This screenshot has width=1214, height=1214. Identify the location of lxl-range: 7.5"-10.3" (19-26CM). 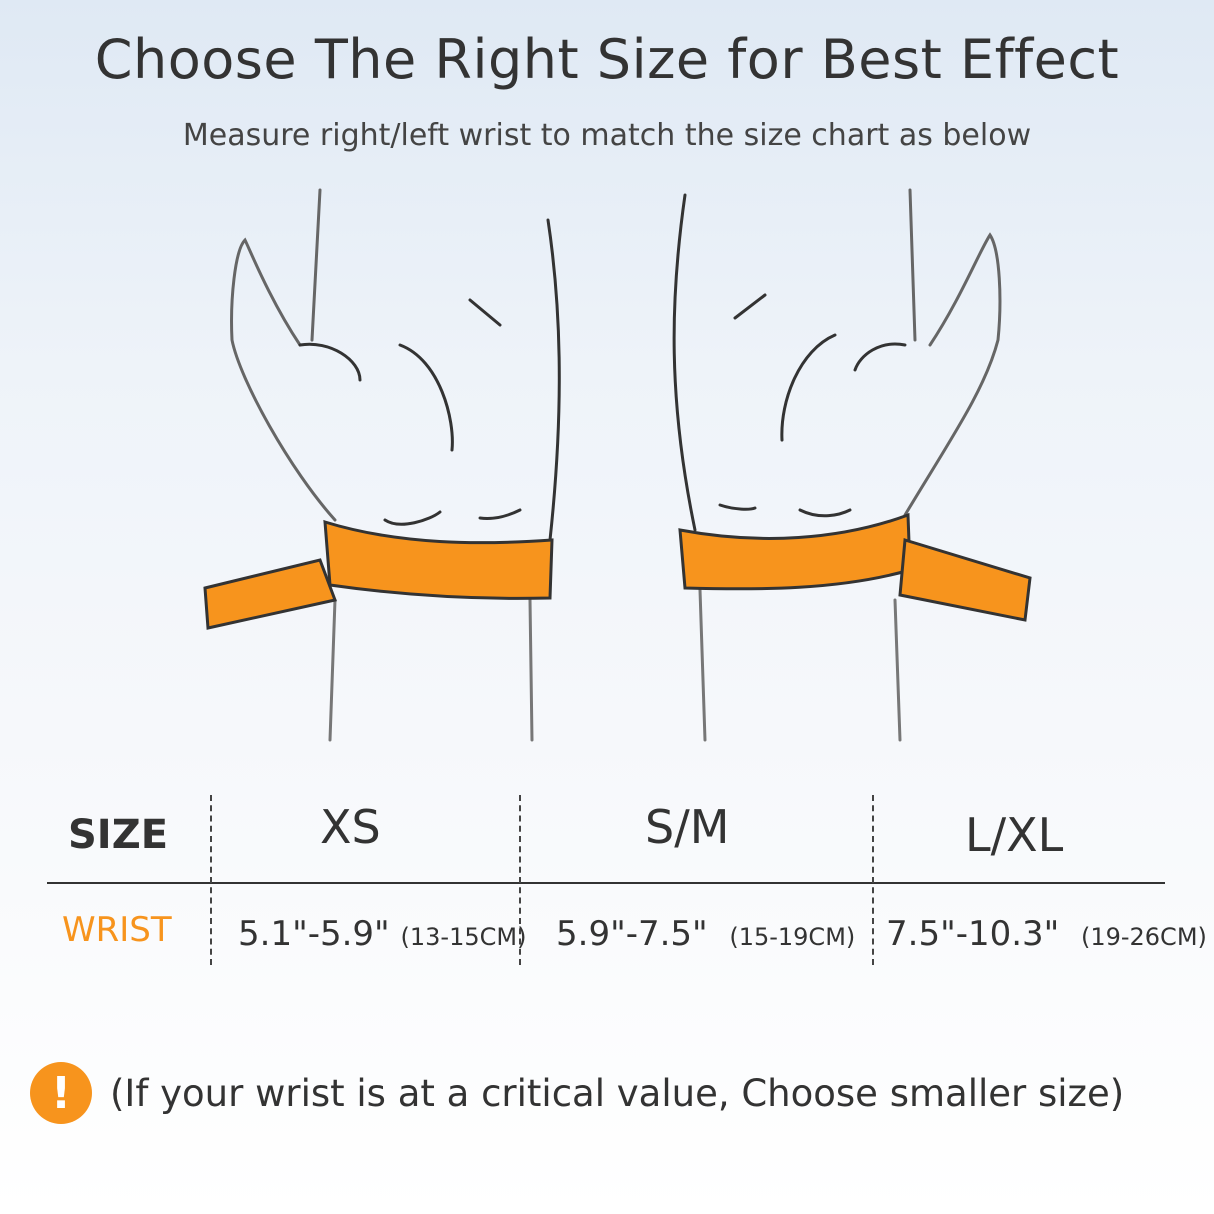
(1046, 934).